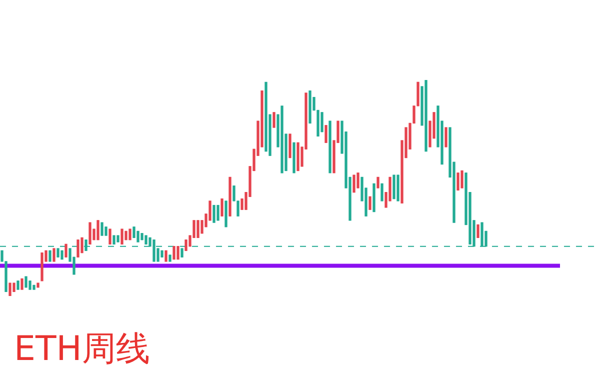 Image resolution: width=600 pixels, height=368 pixels. I want to click on text: ETH周线, so click(82, 348).